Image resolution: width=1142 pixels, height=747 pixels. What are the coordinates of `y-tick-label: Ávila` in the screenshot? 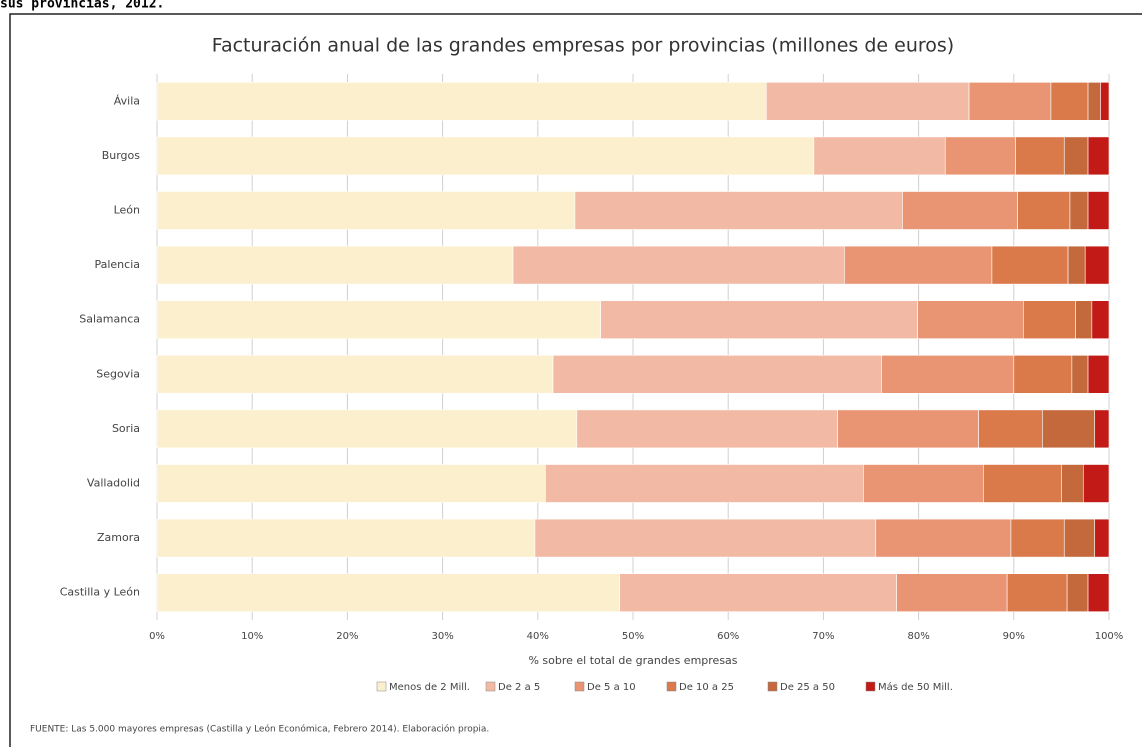 It's located at (127, 100).